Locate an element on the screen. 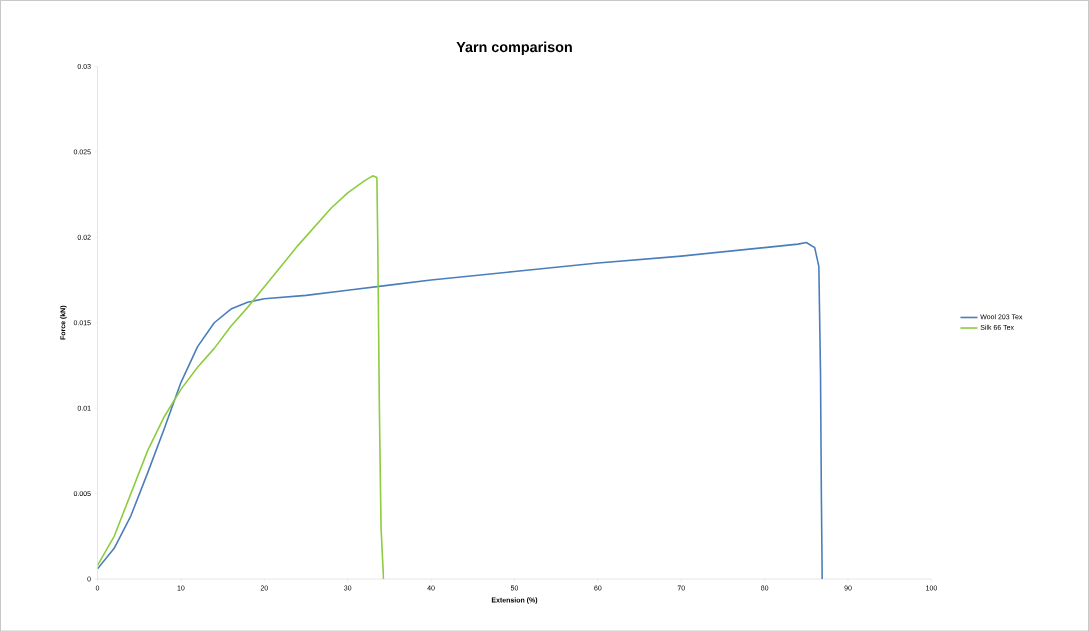 Image resolution: width=1089 pixels, height=631 pixels. chart-title: Yarn comparison is located at coordinates (514, 48).